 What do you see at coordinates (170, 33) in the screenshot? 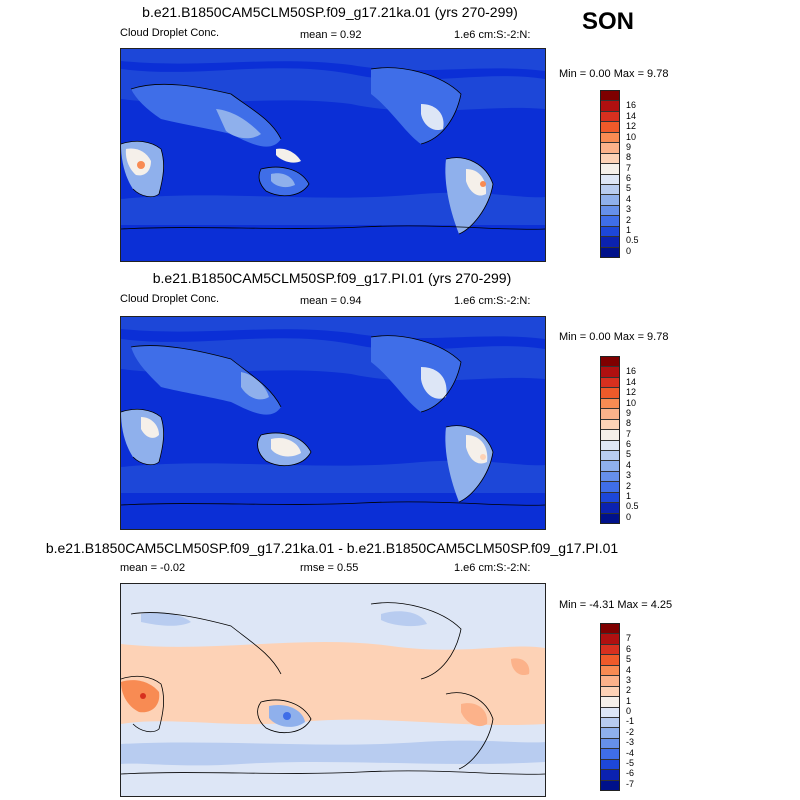
I see `panel-1-left-label: Cloud Droplet Conc.` at bounding box center [170, 33].